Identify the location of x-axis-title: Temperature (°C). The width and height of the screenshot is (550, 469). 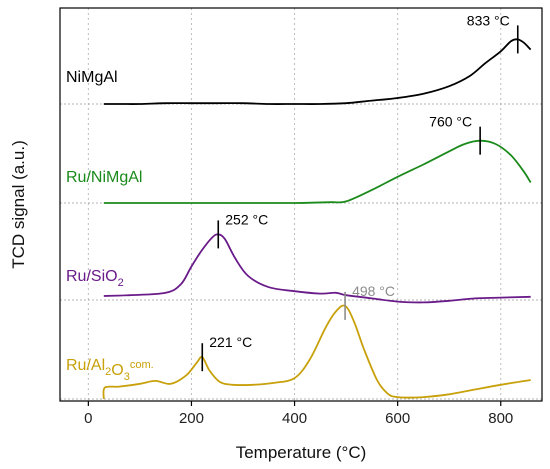
(301, 452).